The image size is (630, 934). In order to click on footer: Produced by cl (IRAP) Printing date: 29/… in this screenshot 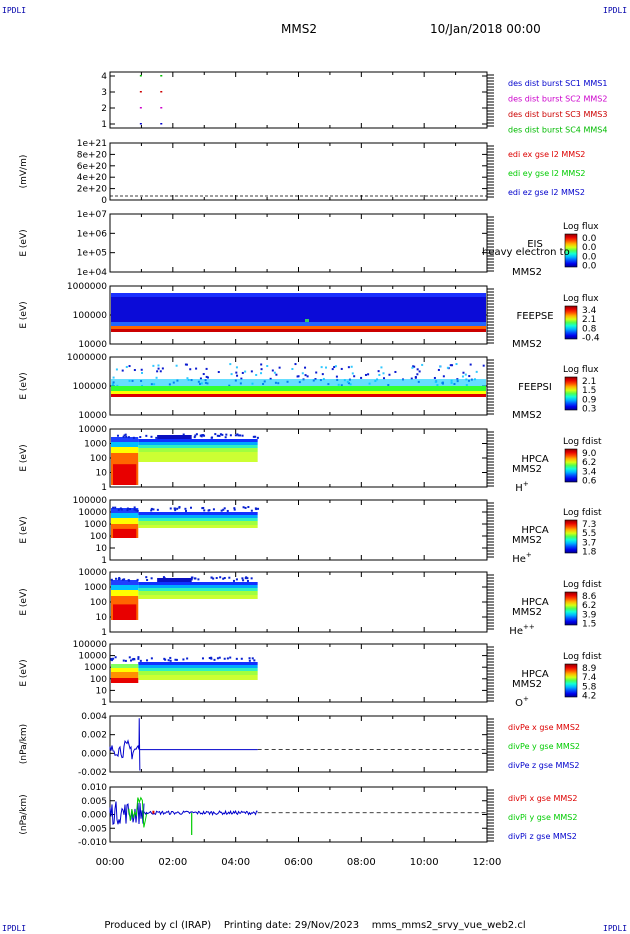, I will do `click(315, 925)`.